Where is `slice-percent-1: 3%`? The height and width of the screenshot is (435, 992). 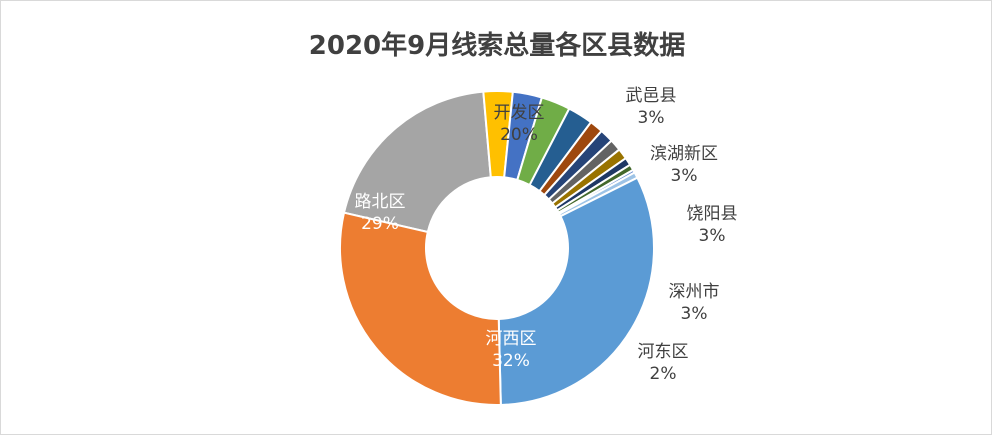 slice-percent-1: 3% is located at coordinates (651, 118).